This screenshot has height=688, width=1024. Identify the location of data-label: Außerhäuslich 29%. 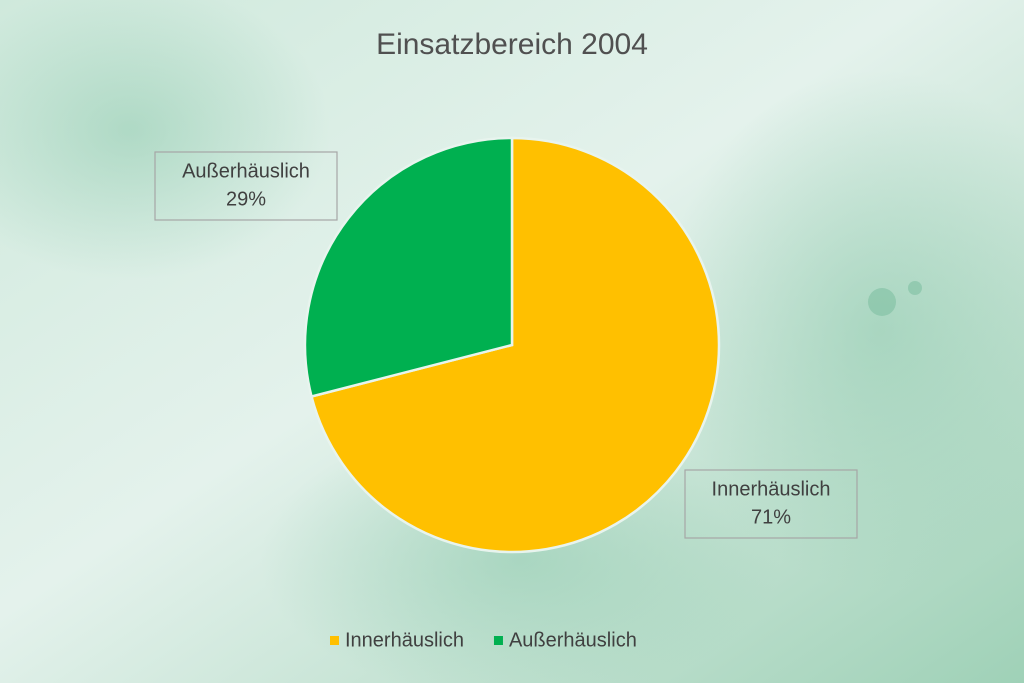
(246, 186).